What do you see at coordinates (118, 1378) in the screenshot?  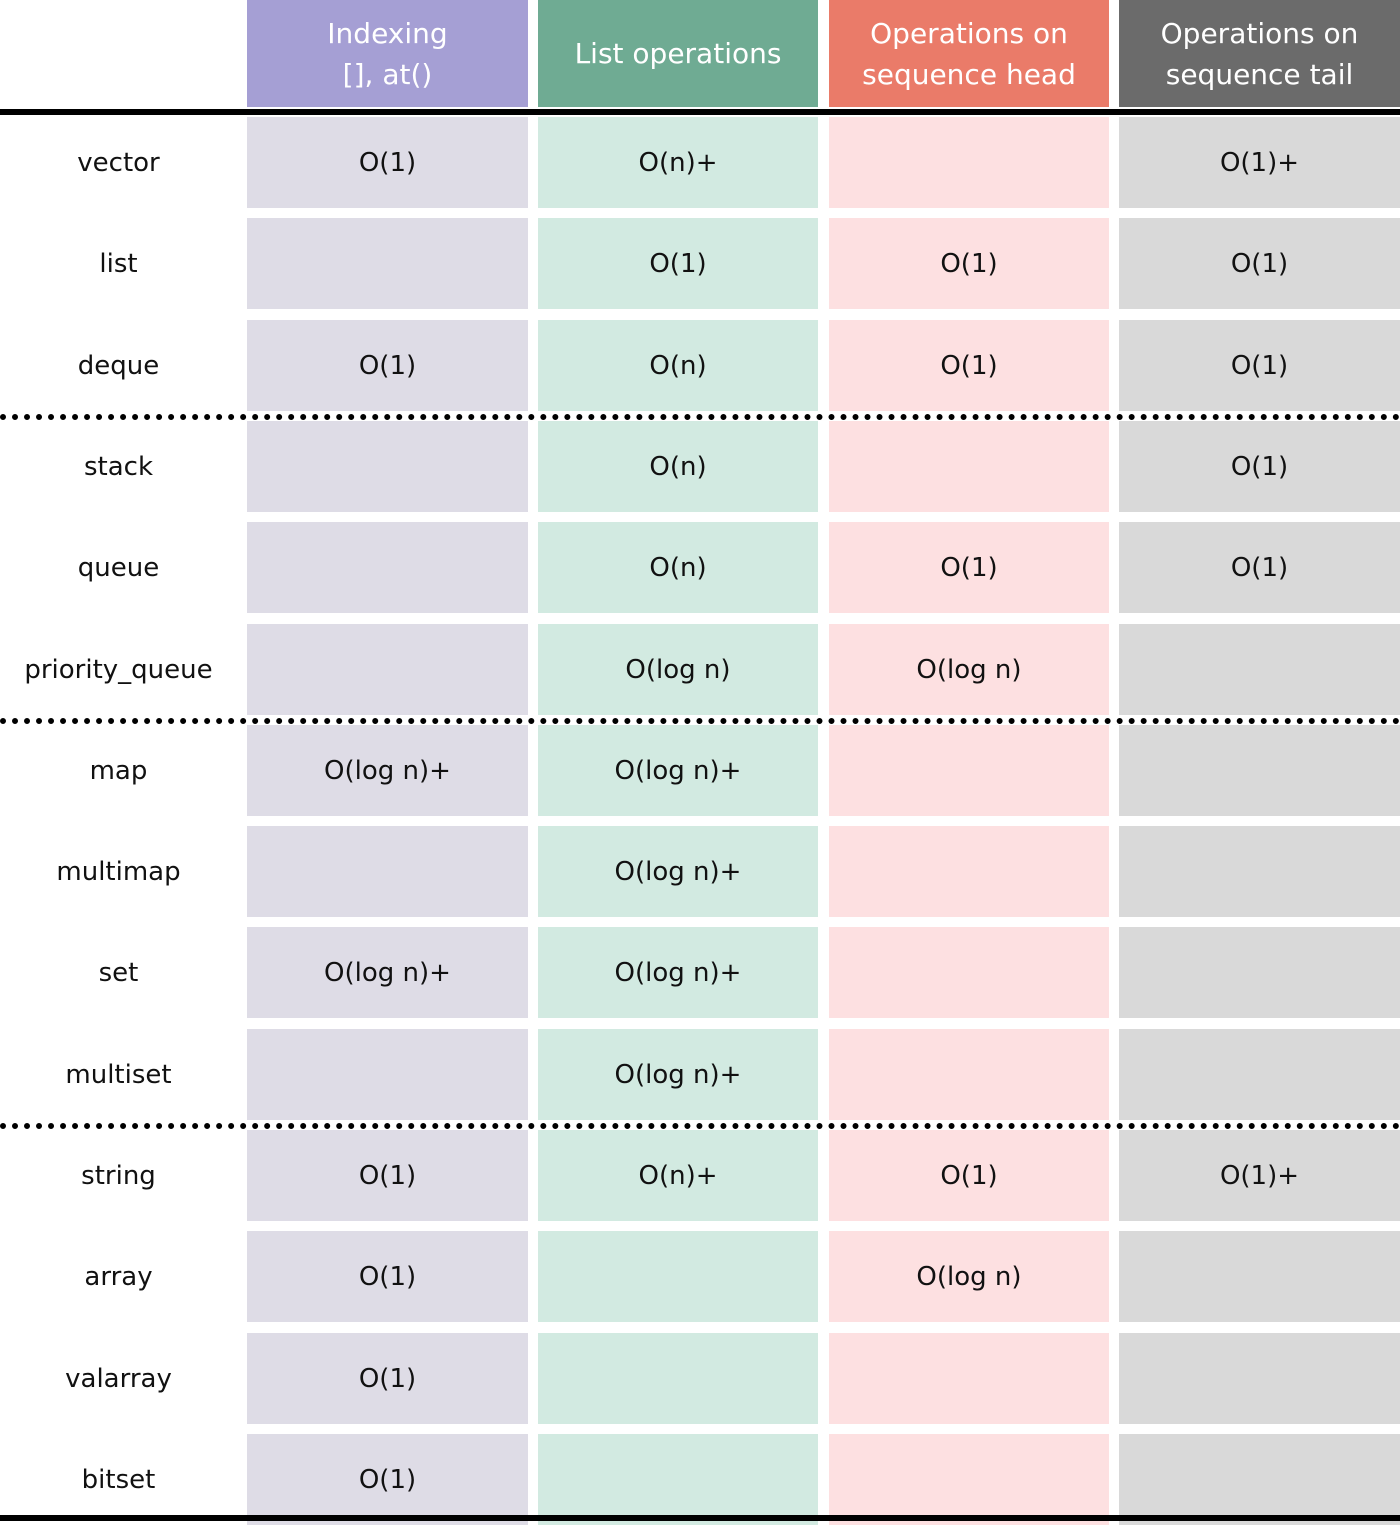 I see `row-label-valarray: valarray` at bounding box center [118, 1378].